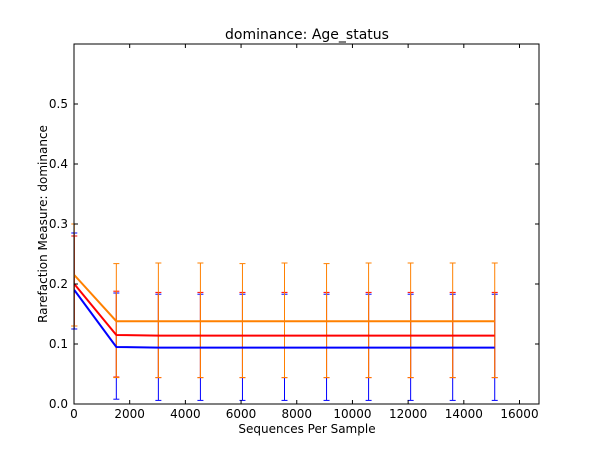 The image size is (600, 454). What do you see at coordinates (464, 414) in the screenshot?
I see `x-tick-label: 14000` at bounding box center [464, 414].